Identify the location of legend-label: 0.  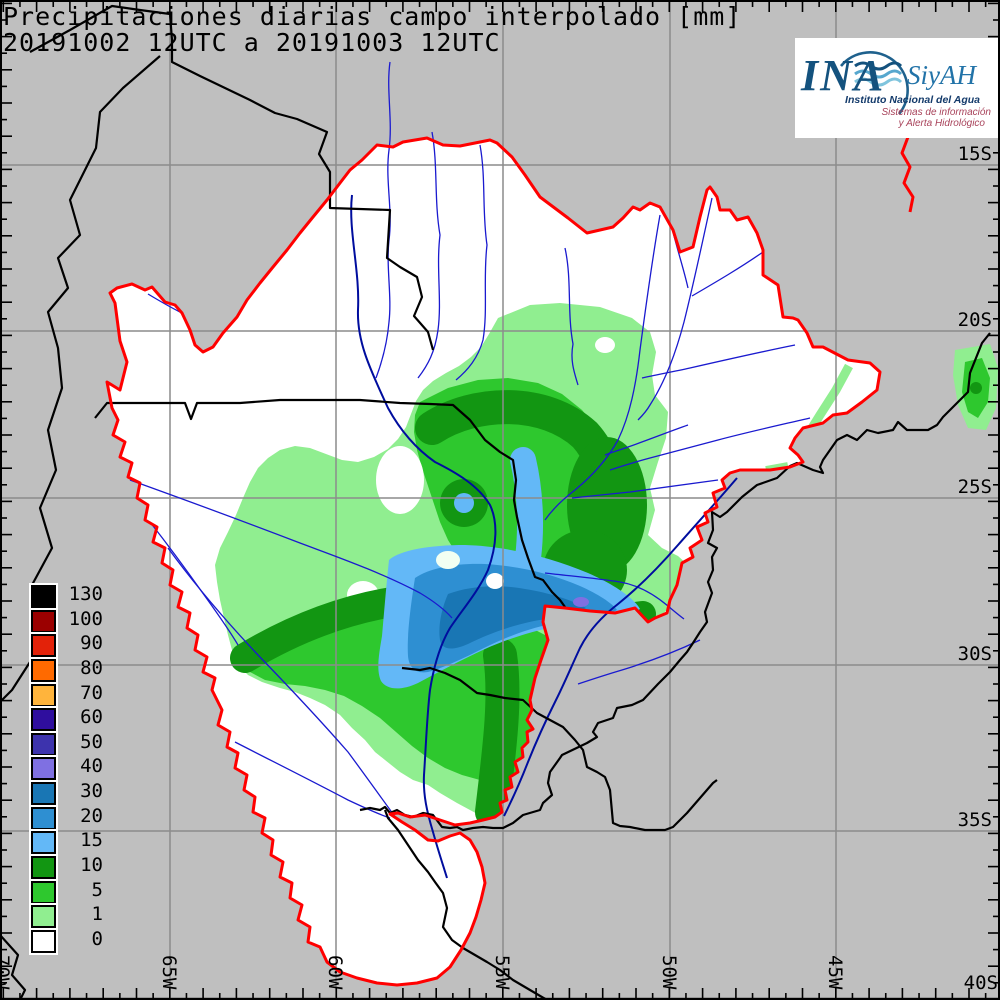
(97, 939).